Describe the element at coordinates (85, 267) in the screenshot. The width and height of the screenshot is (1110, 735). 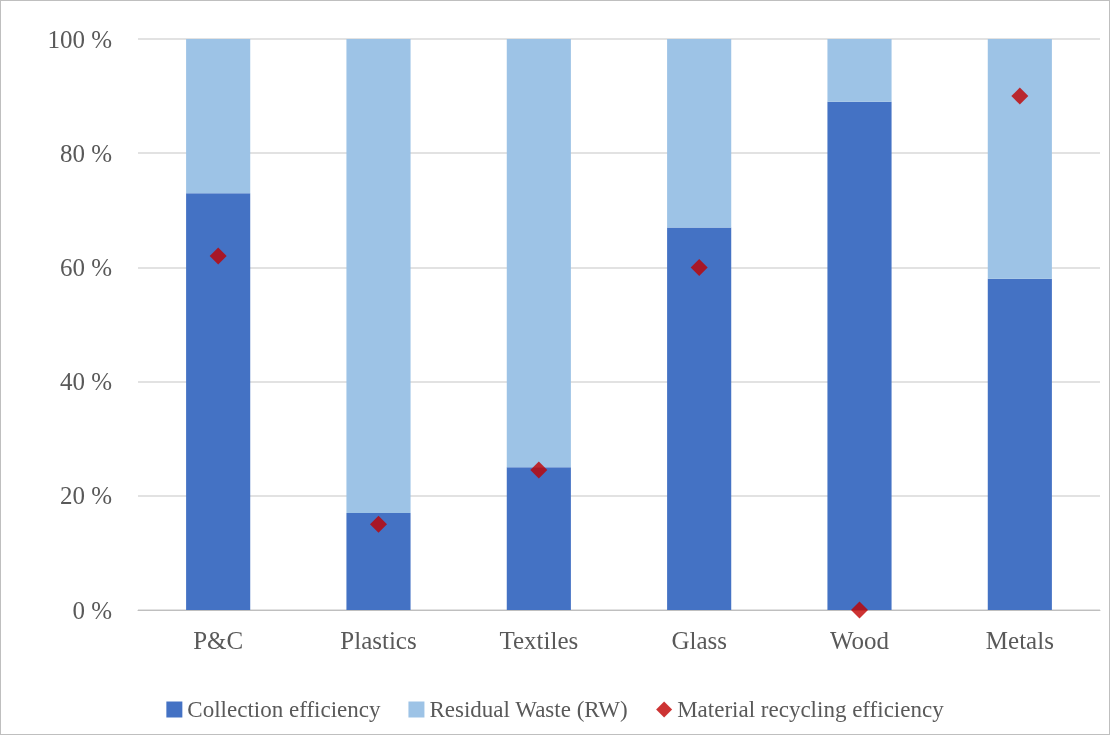
I see `y-tick-label: 60 %` at that location.